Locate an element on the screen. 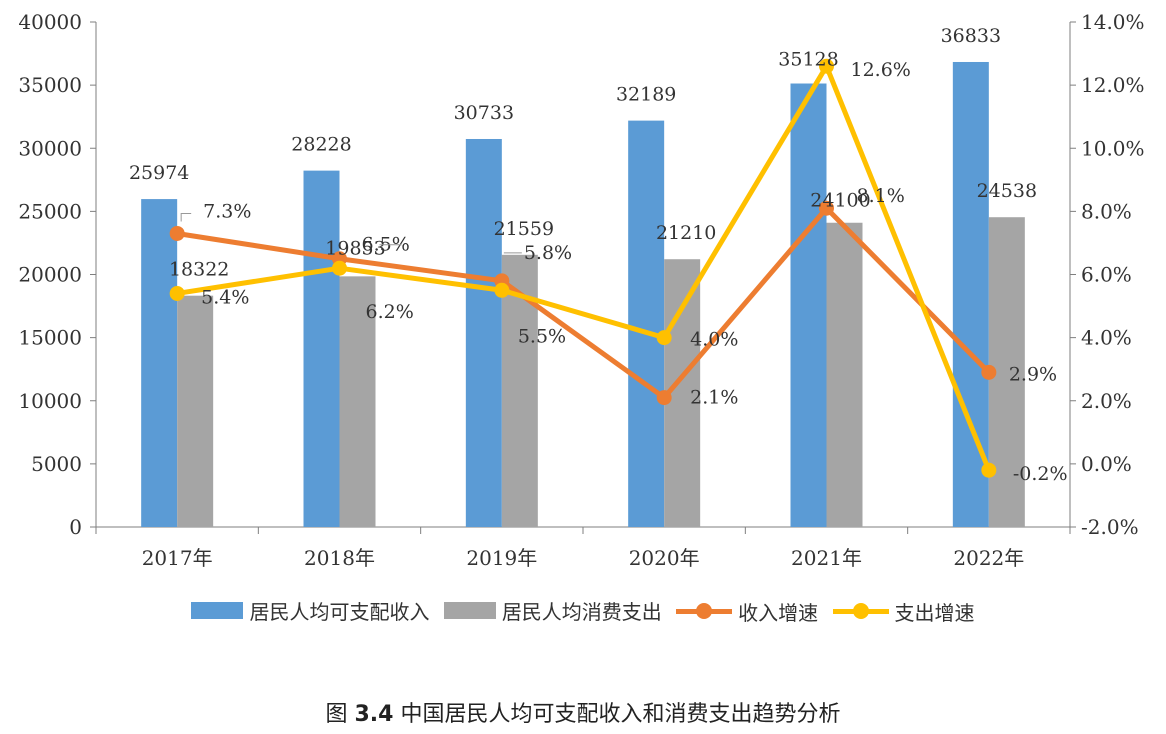  spending-growth-label: 5.4% is located at coordinates (225, 297).